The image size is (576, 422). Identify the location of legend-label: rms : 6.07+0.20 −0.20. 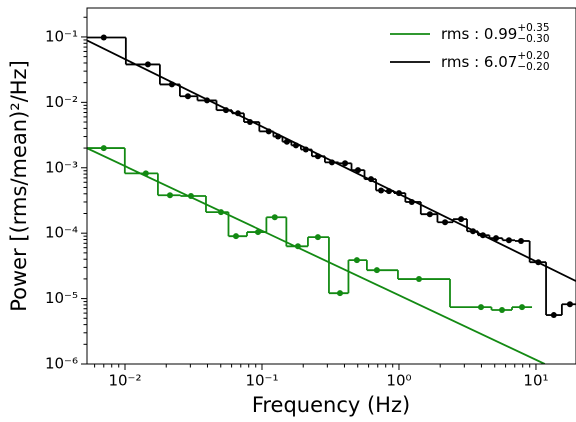
(495, 61).